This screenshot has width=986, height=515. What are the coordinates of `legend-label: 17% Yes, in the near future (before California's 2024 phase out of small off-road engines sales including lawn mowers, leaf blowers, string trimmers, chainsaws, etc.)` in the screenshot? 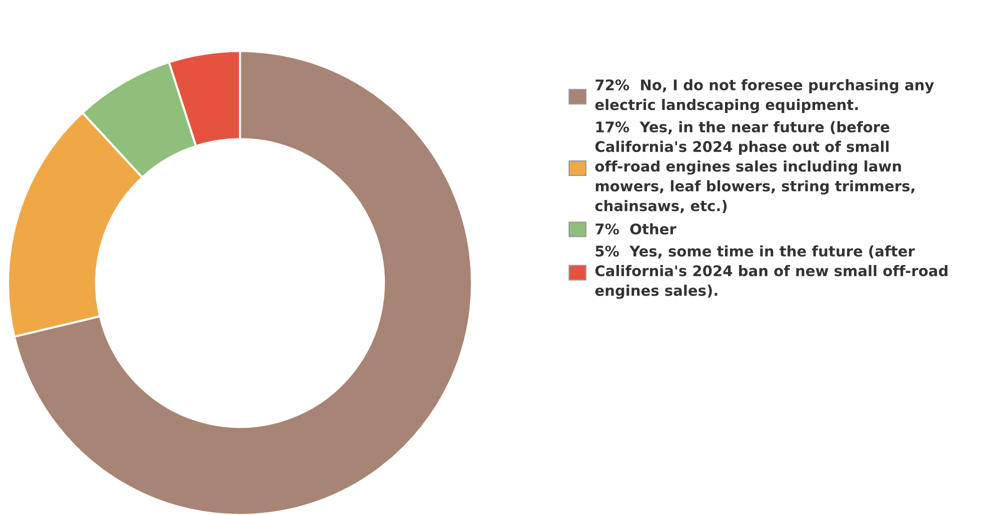 It's located at (754, 167).